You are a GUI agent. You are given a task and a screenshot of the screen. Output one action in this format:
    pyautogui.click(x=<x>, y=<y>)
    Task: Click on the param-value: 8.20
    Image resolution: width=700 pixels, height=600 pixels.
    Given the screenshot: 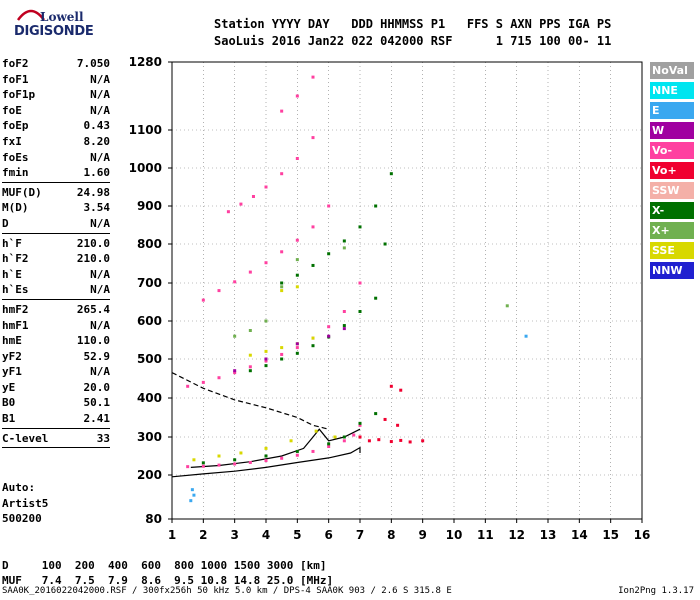 What is the action you would take?
    pyautogui.click(x=97, y=141)
    